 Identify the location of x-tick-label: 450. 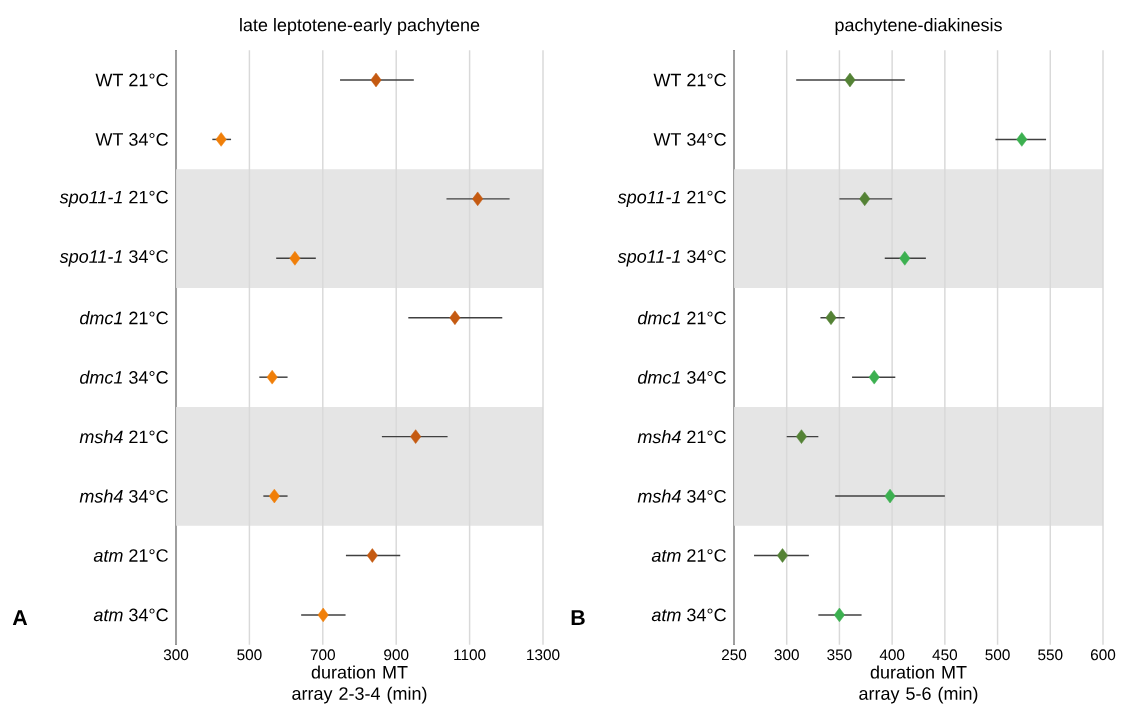
(945, 655).